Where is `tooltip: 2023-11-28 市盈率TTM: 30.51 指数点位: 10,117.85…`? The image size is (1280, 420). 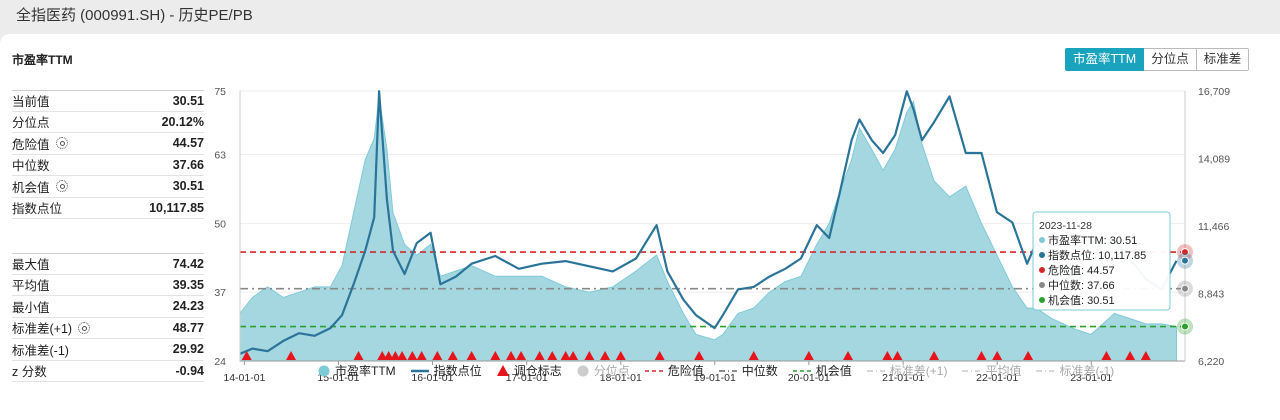
tooltip: 2023-11-28 市盈率TTM: 30.51 指数点位: 10,117.85… is located at coordinates (1101, 261).